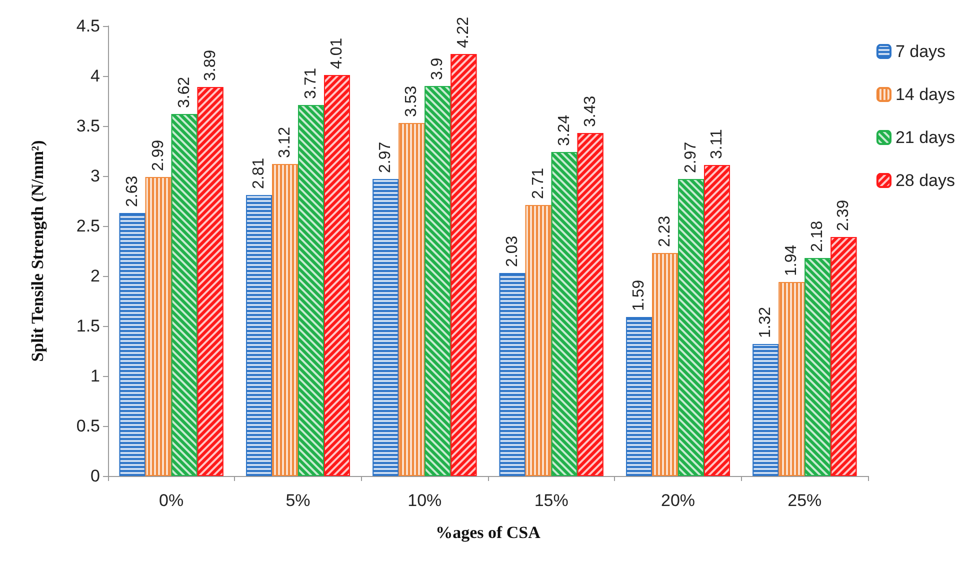 The height and width of the screenshot is (562, 976). What do you see at coordinates (665, 231) in the screenshot?
I see `data-label: 2.23` at bounding box center [665, 231].